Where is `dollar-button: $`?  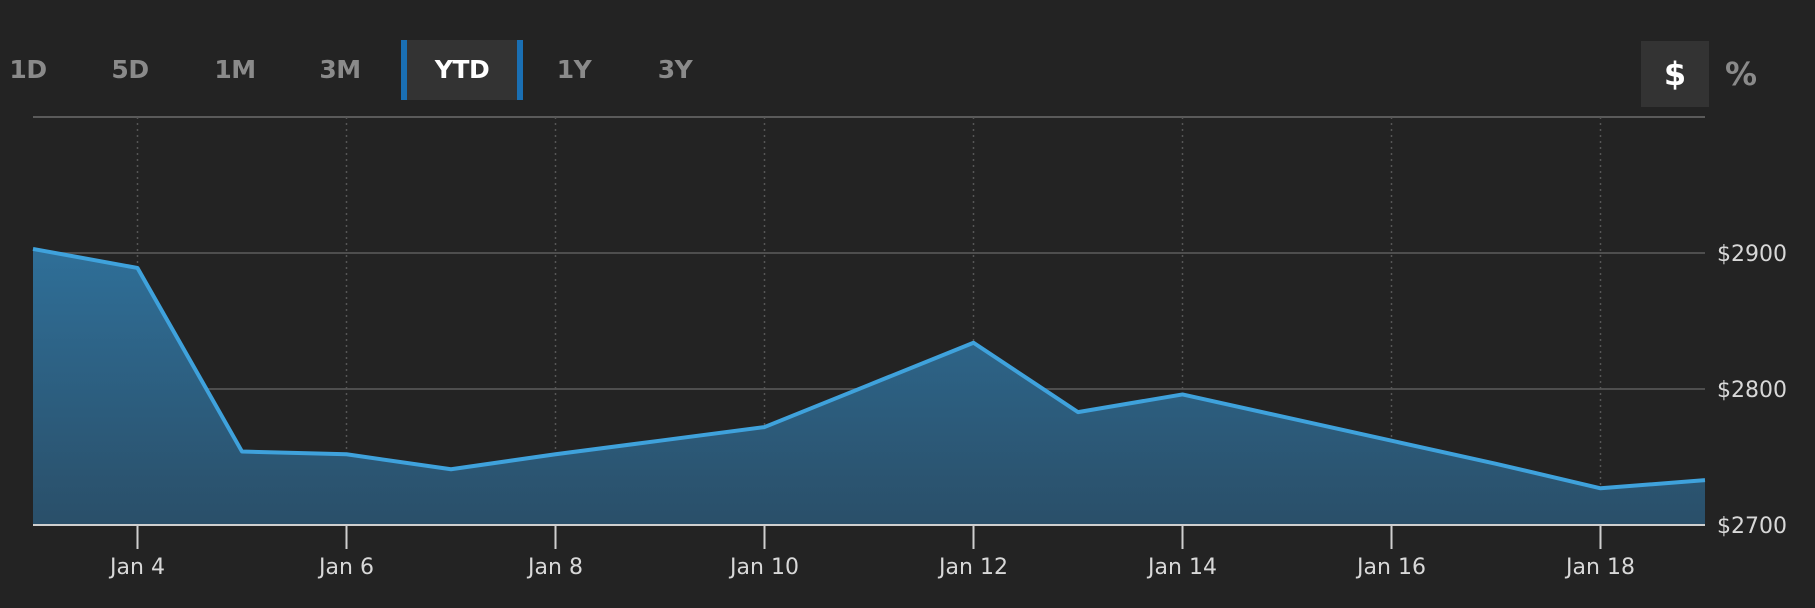
dollar-button: $ is located at coordinates (1675, 74).